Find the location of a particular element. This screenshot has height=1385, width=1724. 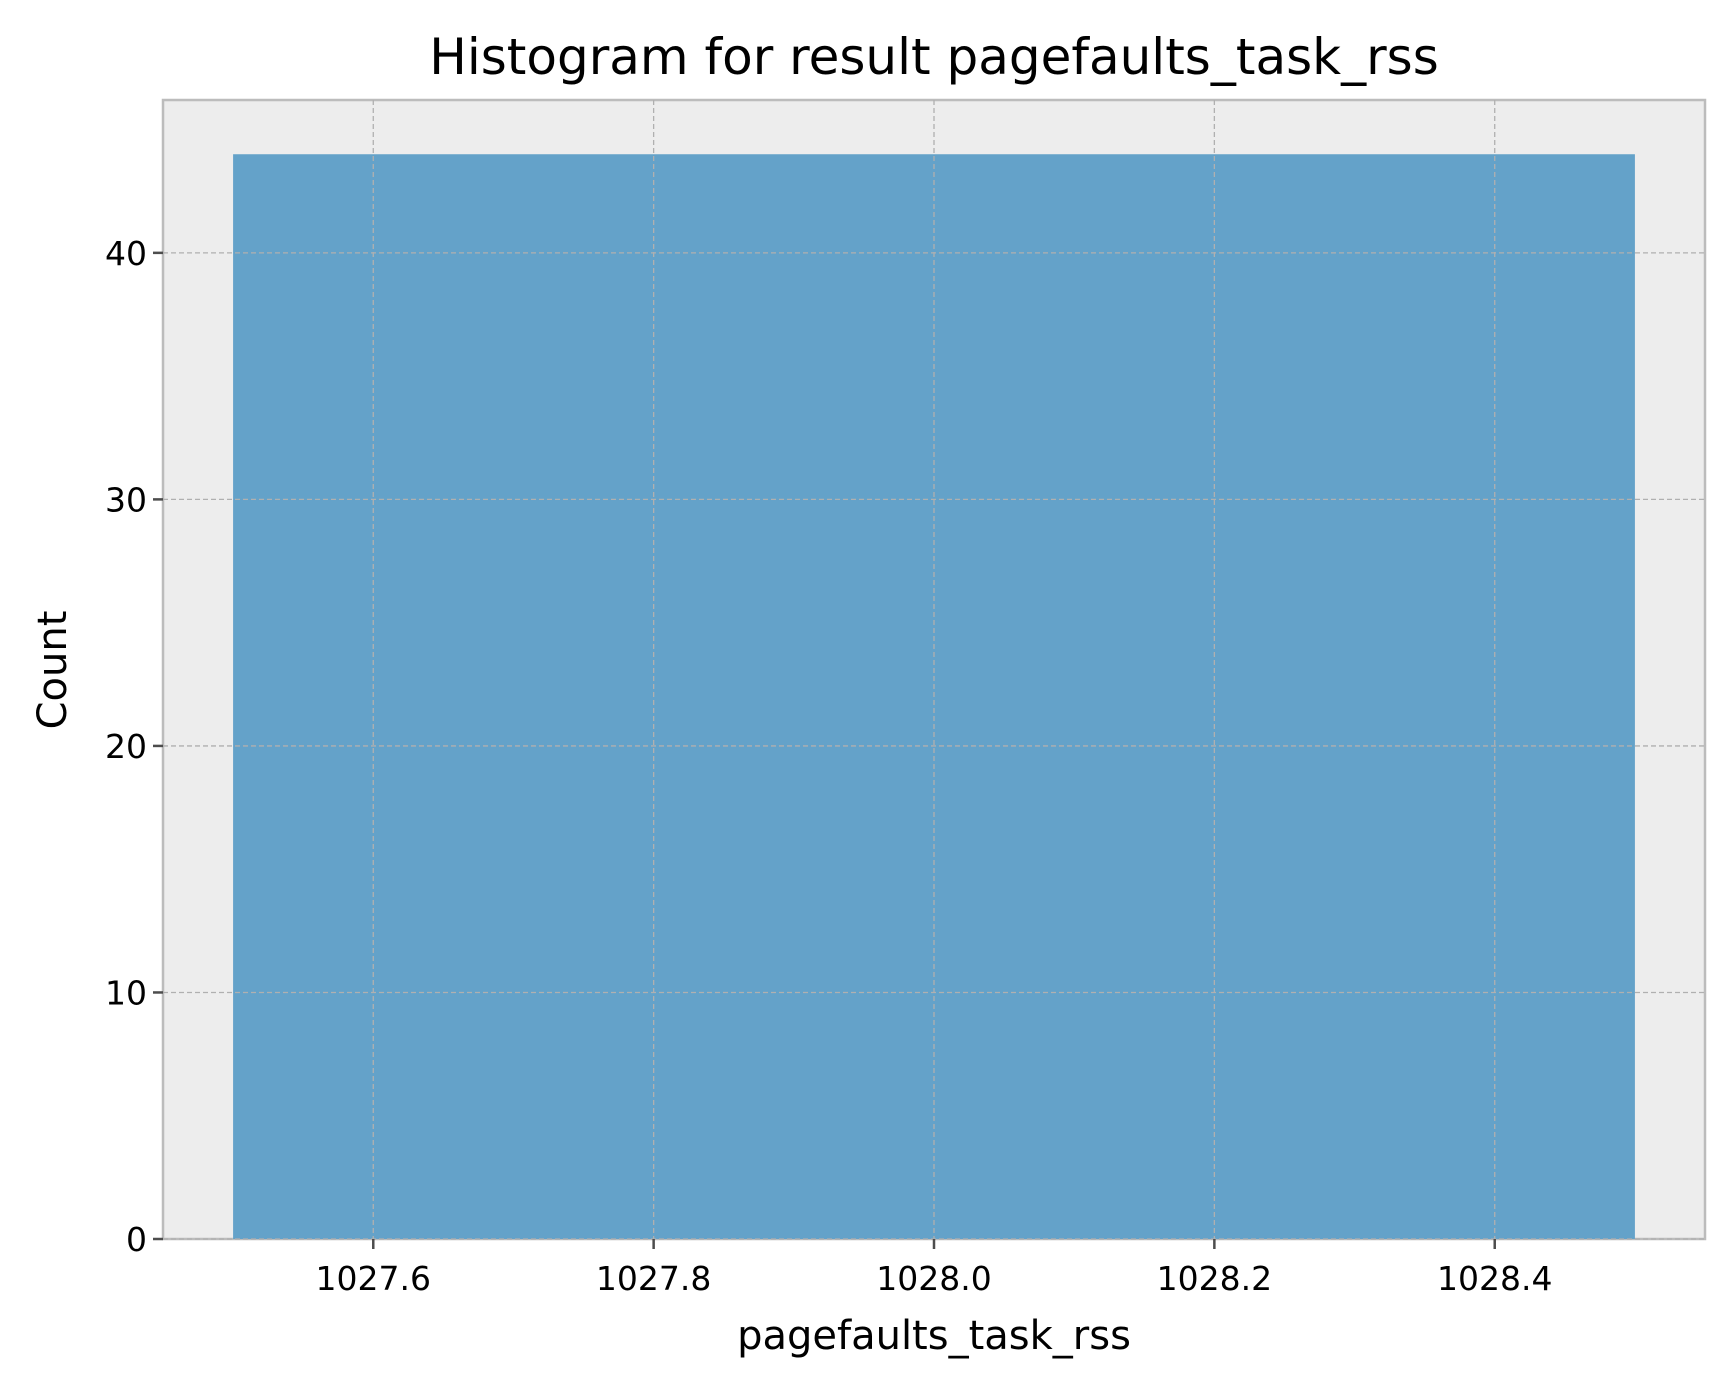

y-tick-label: 20 is located at coordinates (126, 746).